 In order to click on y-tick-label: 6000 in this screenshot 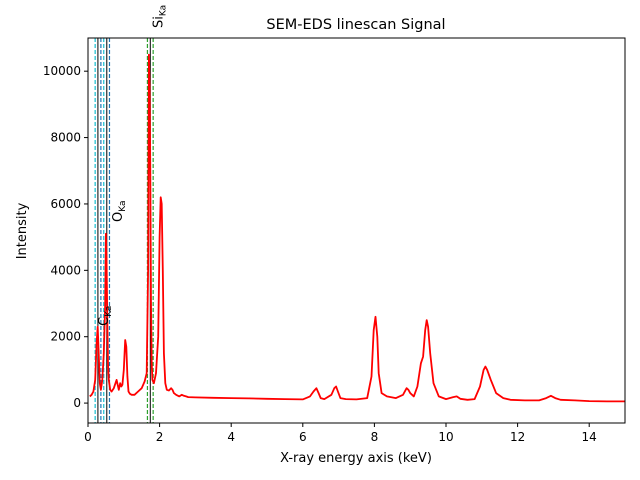, I will do `click(65, 204)`.